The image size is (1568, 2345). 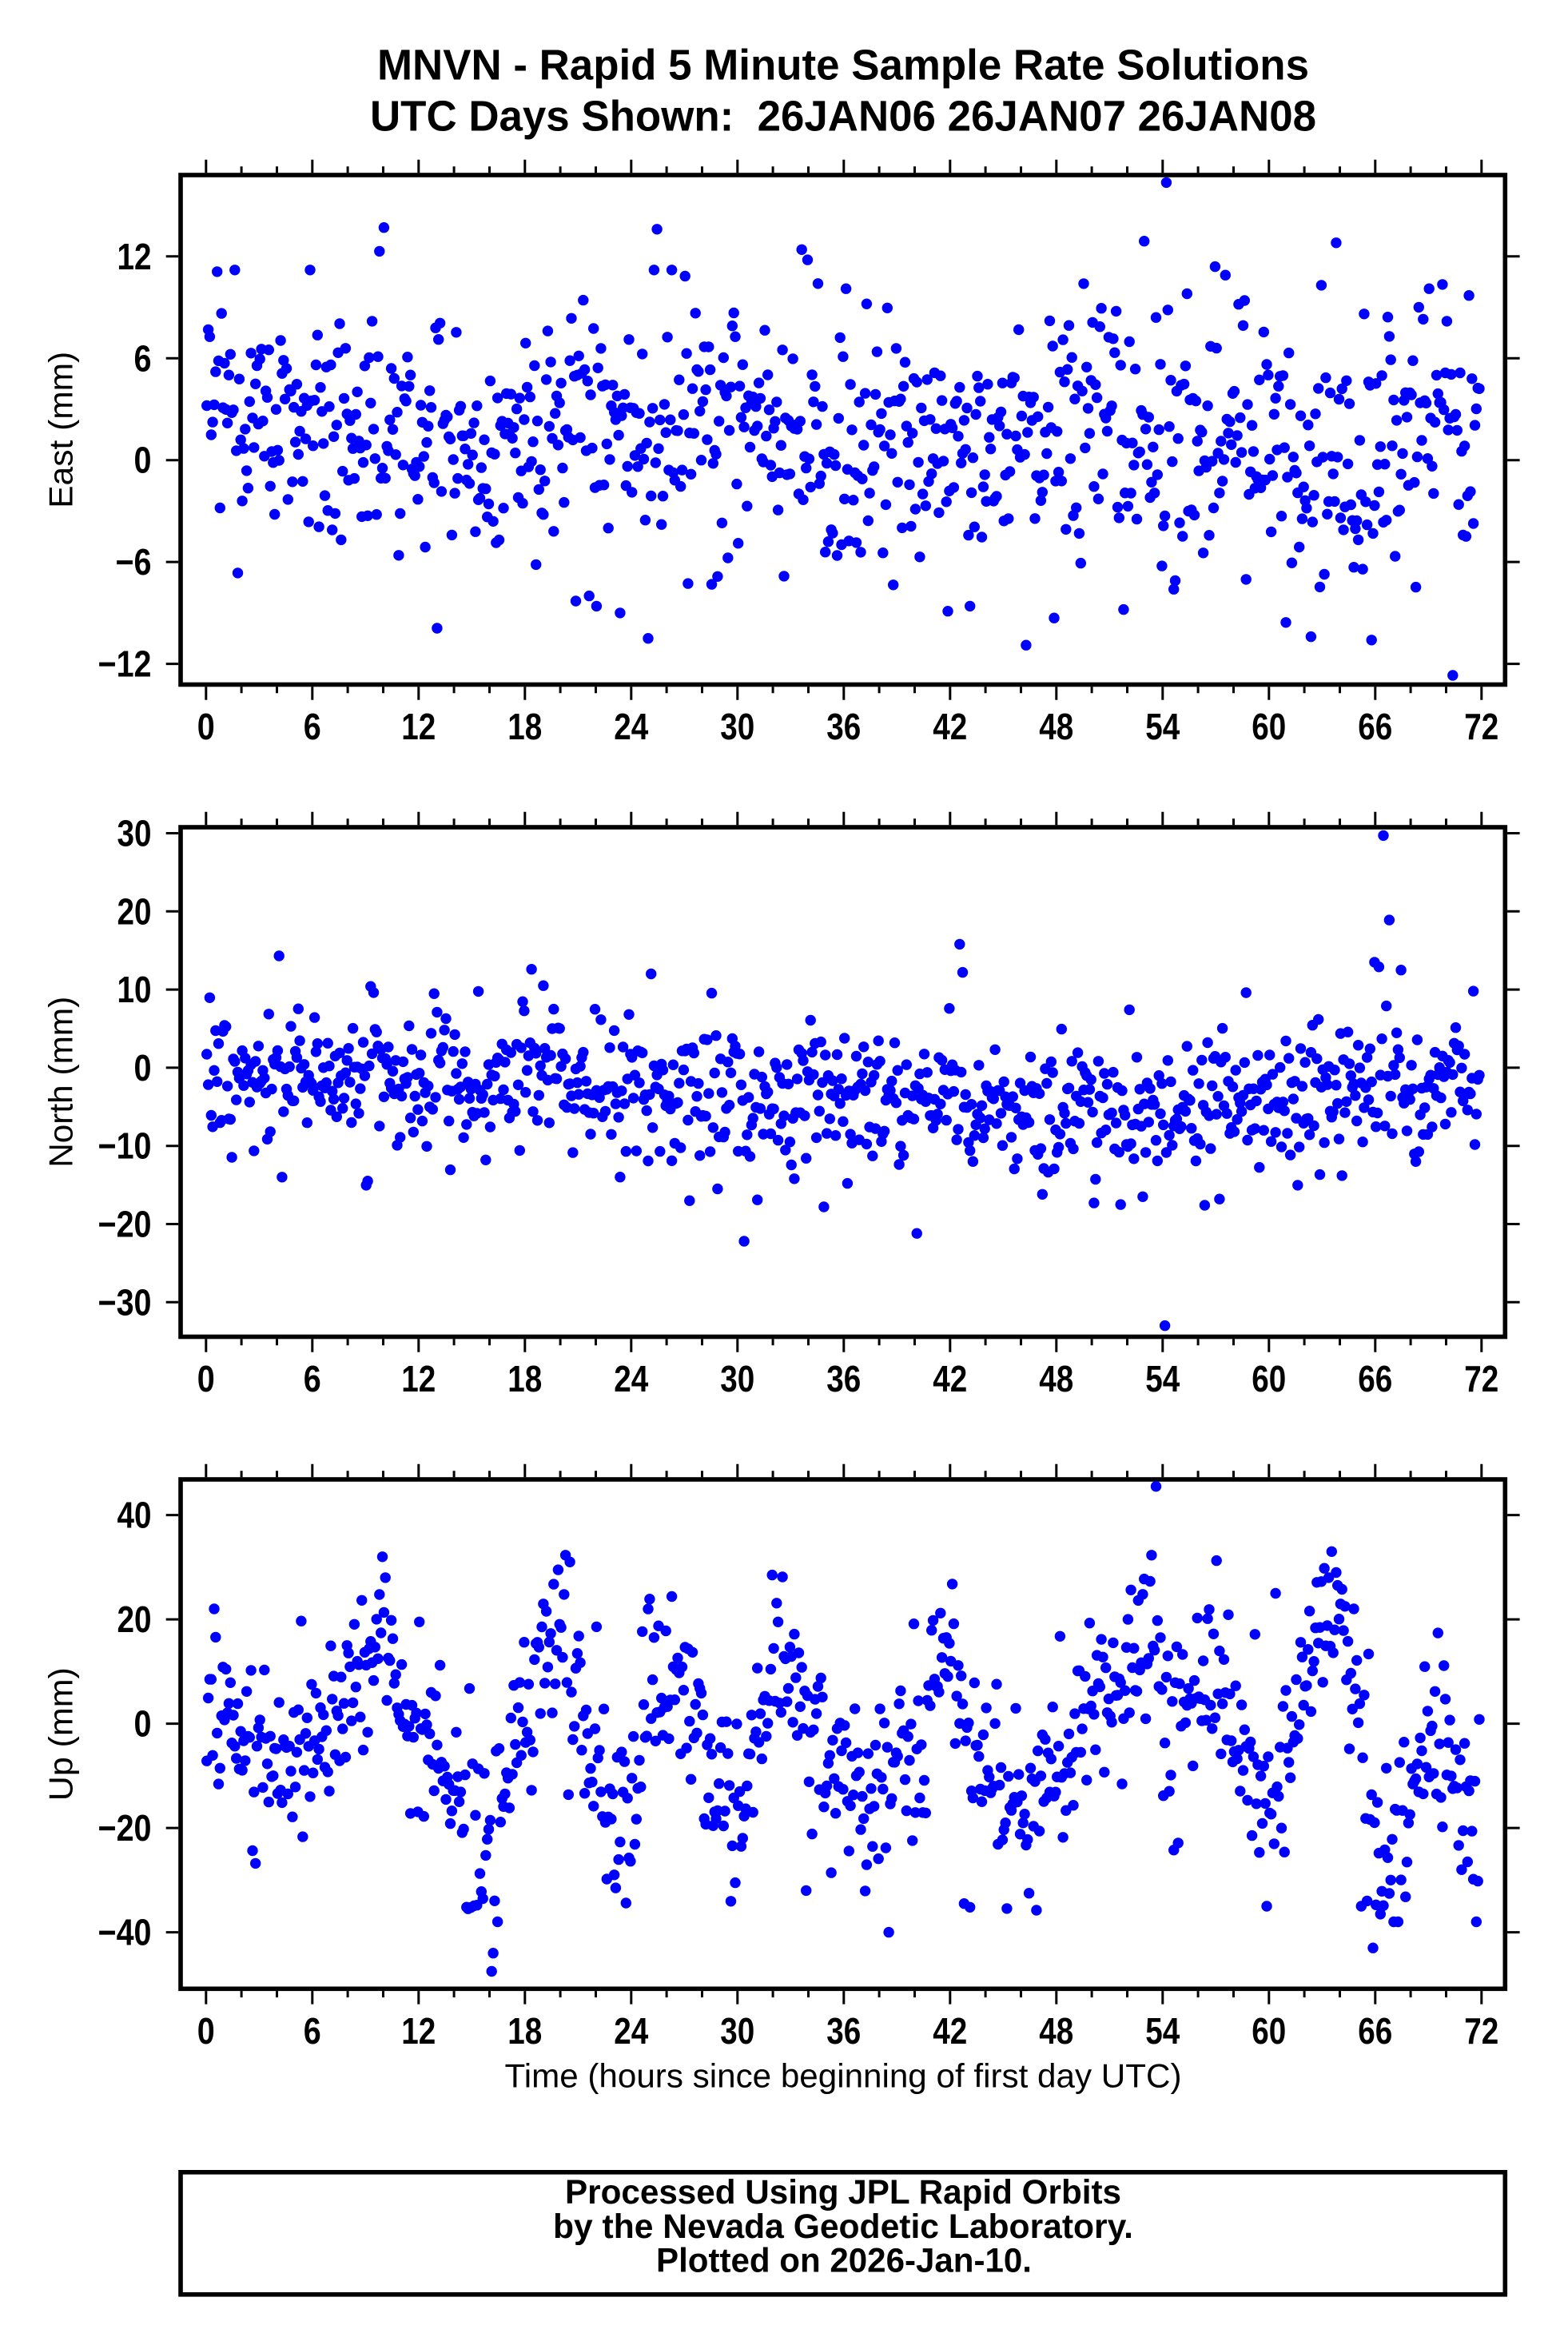 What do you see at coordinates (125, 664) in the screenshot?
I see `svg-text: −12` at bounding box center [125, 664].